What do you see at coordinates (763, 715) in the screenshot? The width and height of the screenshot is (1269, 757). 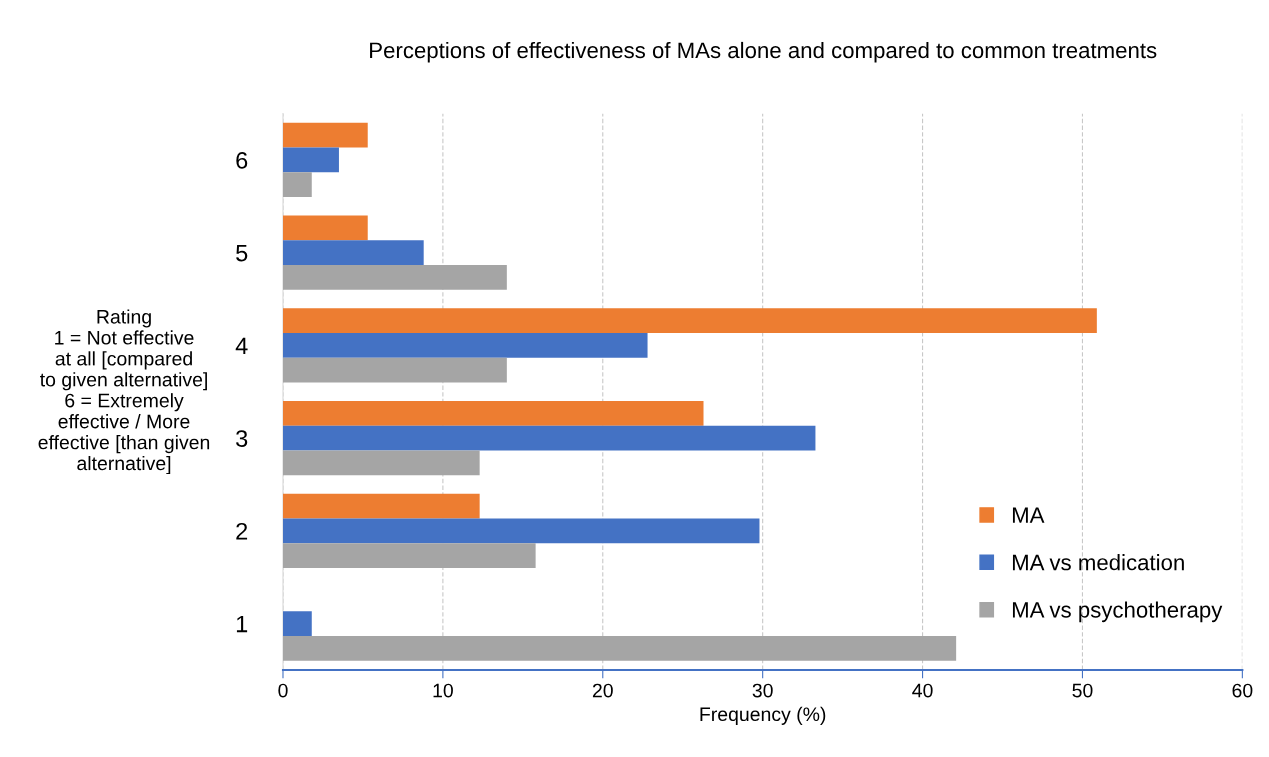 I see `x-axis-title: Frequency (%)` at bounding box center [763, 715].